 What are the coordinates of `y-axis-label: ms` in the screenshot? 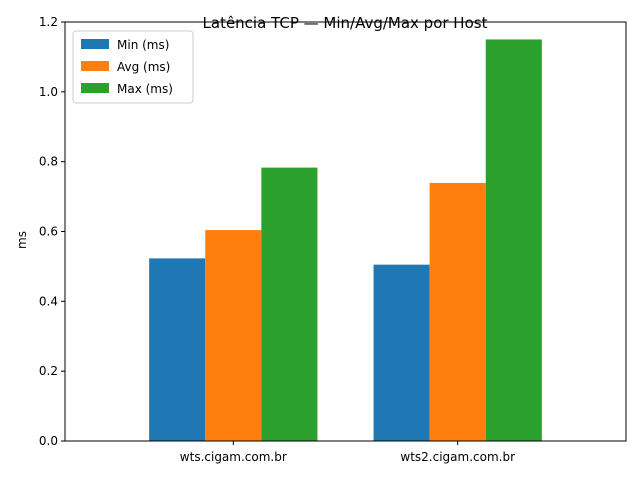 It's located at (22, 240).